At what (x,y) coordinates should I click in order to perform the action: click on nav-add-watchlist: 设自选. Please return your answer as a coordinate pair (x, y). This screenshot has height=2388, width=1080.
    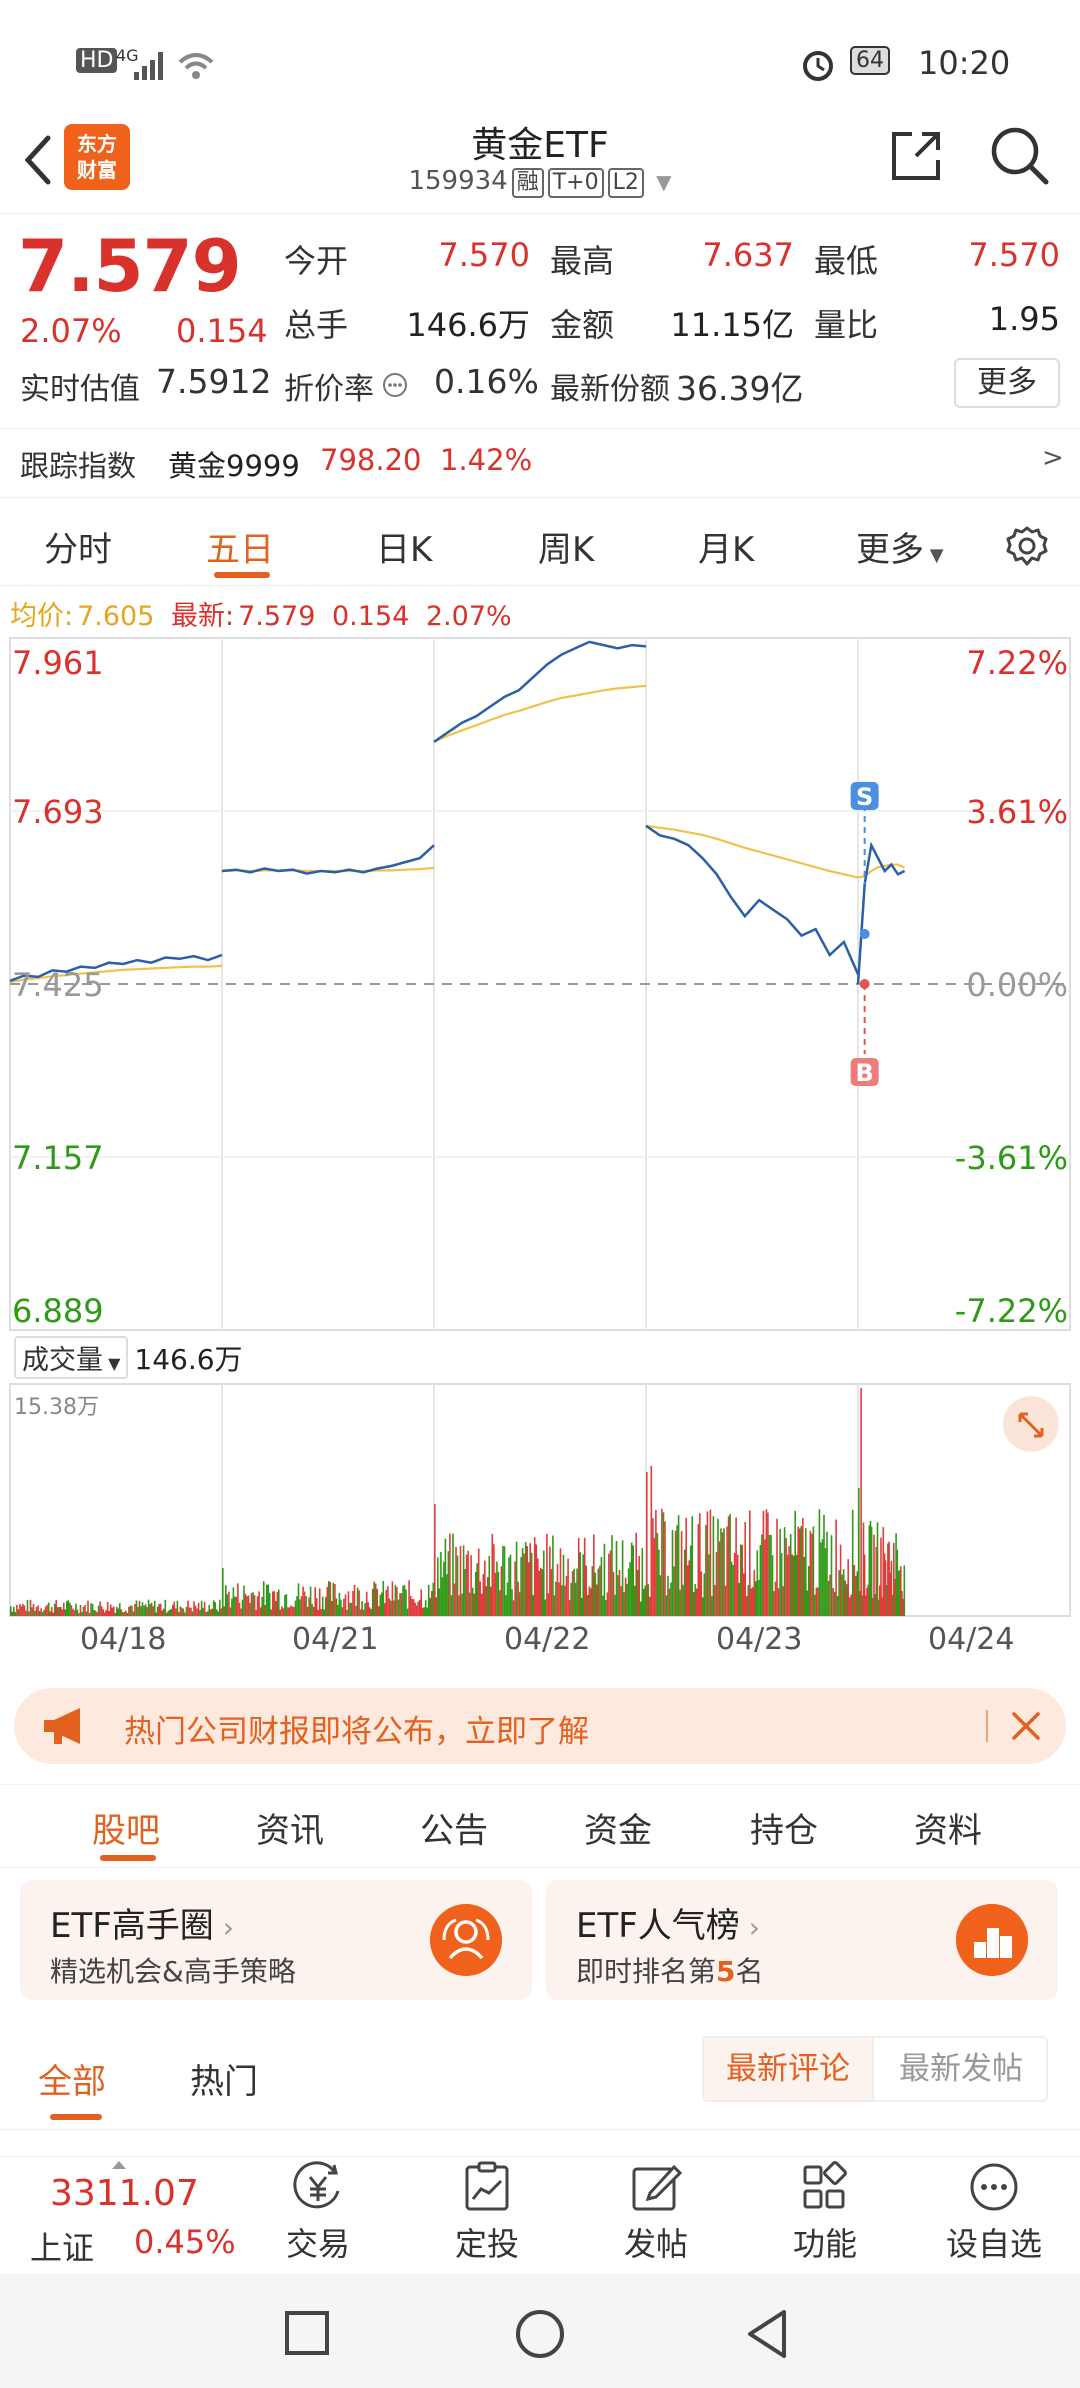
    Looking at the image, I should click on (994, 2213).